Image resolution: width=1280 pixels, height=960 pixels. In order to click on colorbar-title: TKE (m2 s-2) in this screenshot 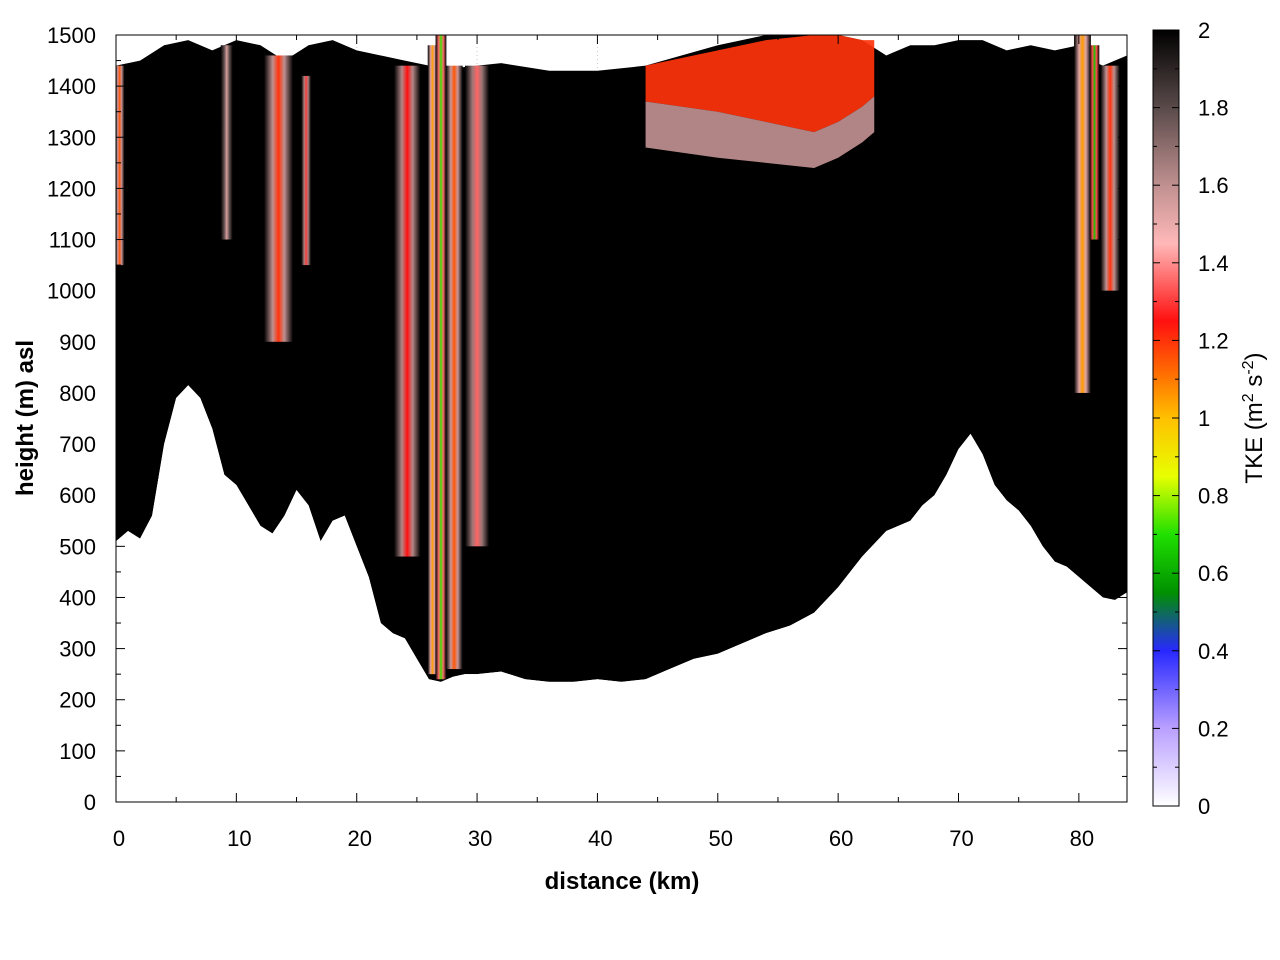, I will do `click(1254, 417)`.